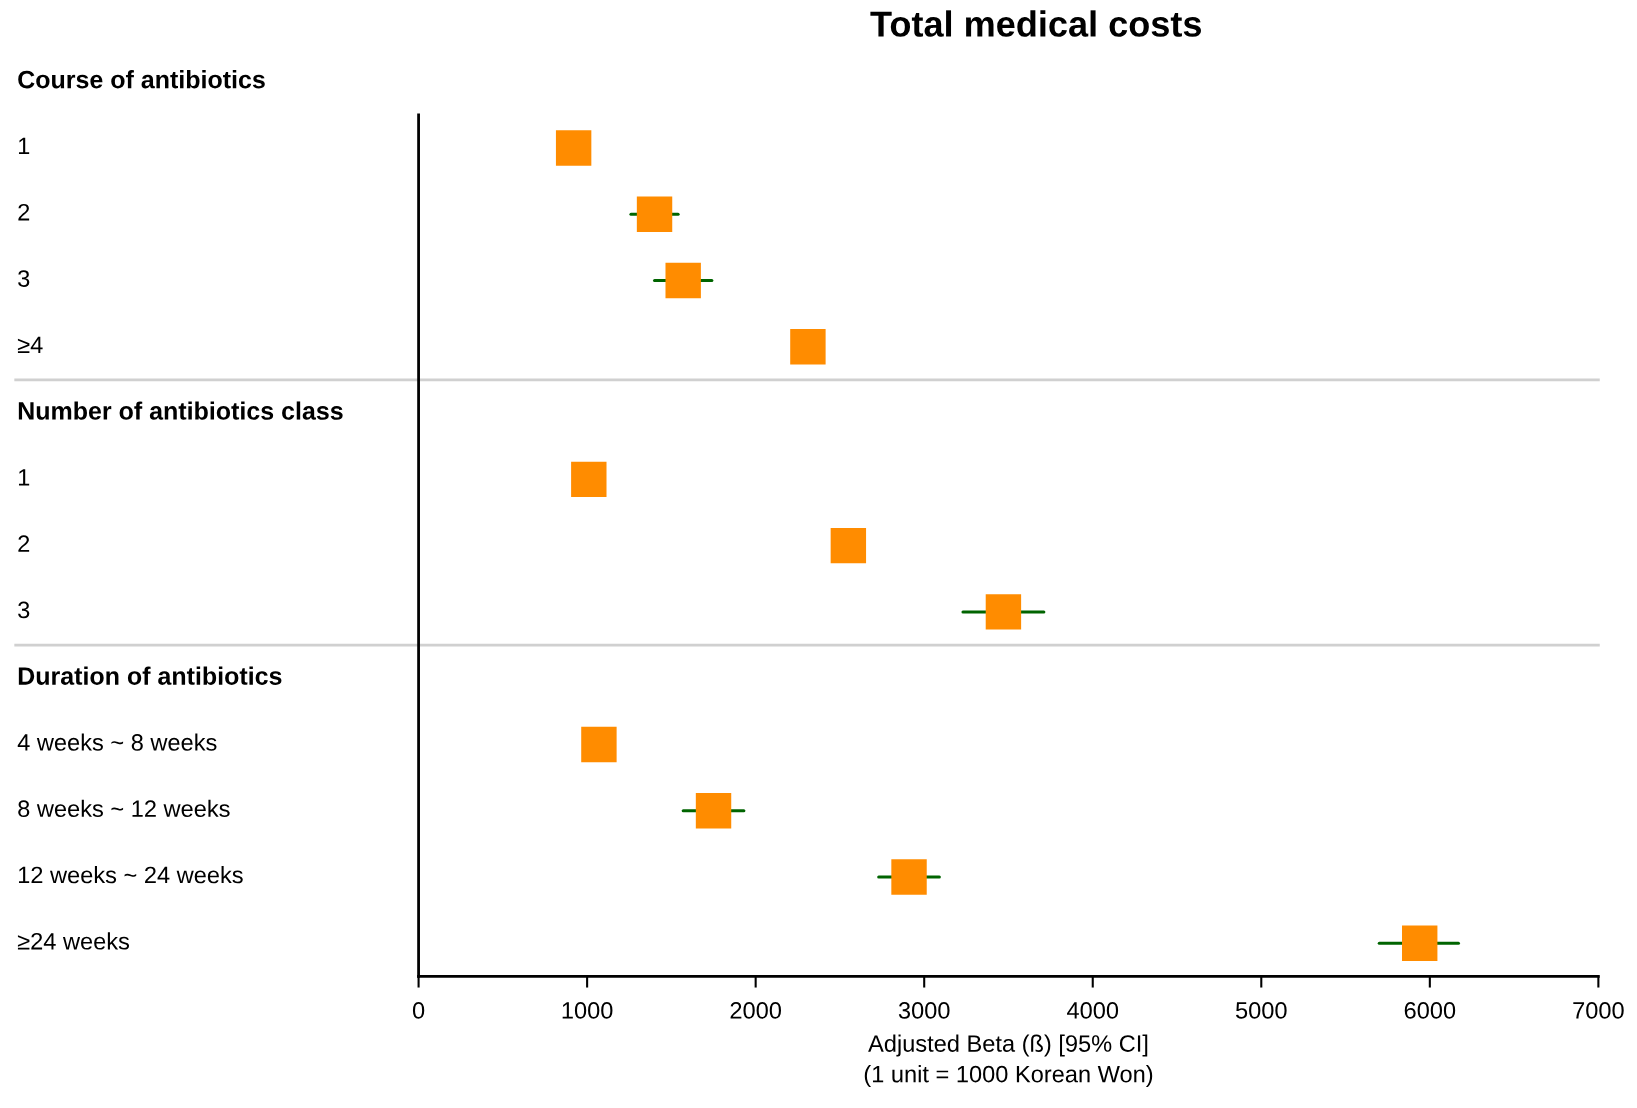  Describe the element at coordinates (1430, 1010) in the screenshot. I see `x-tick-label: 6000` at that location.